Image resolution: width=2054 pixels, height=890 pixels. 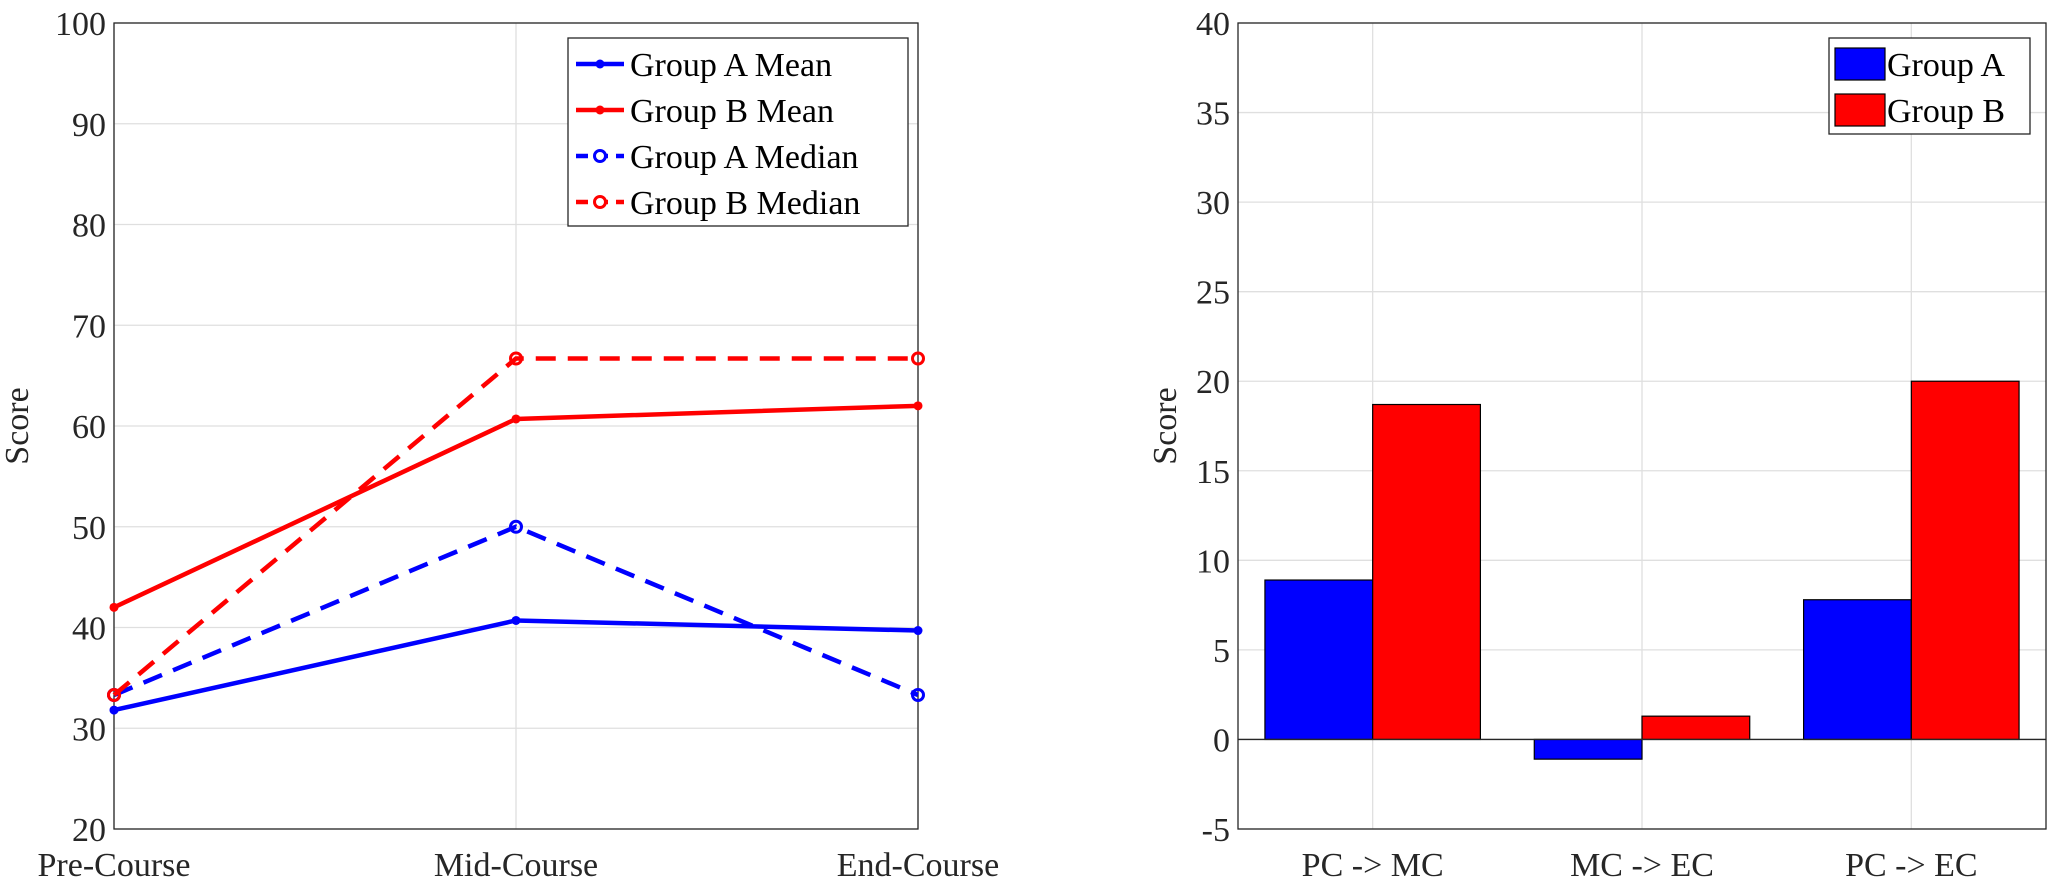 What do you see at coordinates (1213, 561) in the screenshot?
I see `y-tick-label: 10` at bounding box center [1213, 561].